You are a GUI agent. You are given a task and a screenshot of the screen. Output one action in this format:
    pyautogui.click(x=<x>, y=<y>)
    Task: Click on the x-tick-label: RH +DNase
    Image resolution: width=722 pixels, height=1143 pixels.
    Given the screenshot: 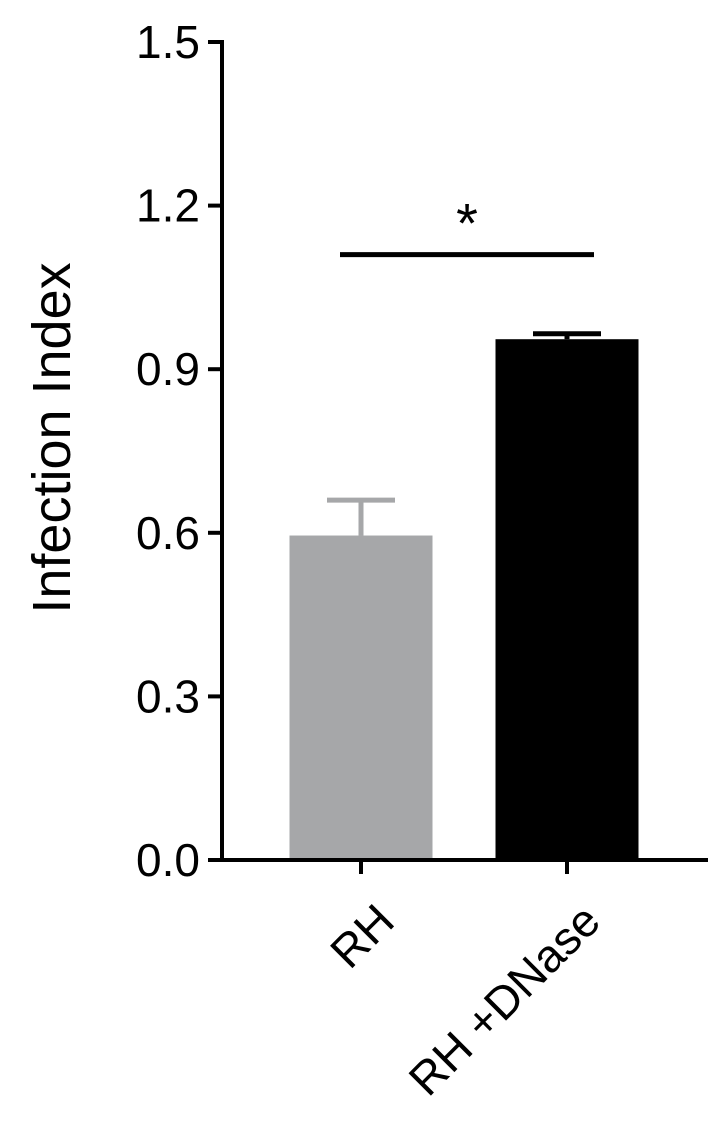 What is the action you would take?
    pyautogui.click(x=504, y=999)
    